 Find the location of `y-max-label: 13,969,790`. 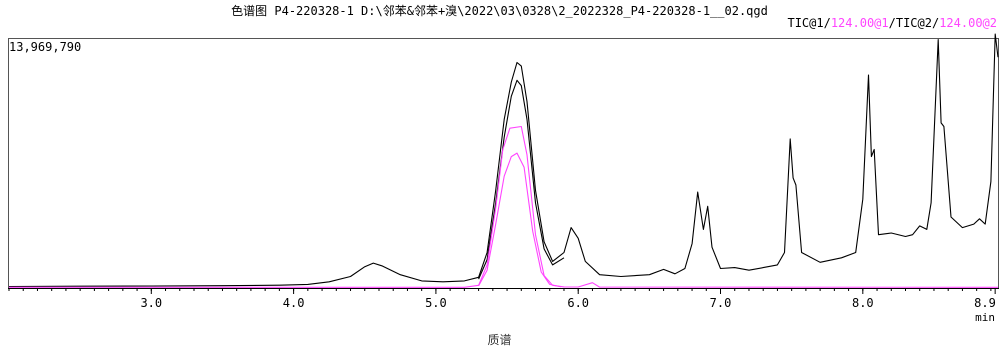

y-max-label: 13,969,790 is located at coordinates (45, 47).